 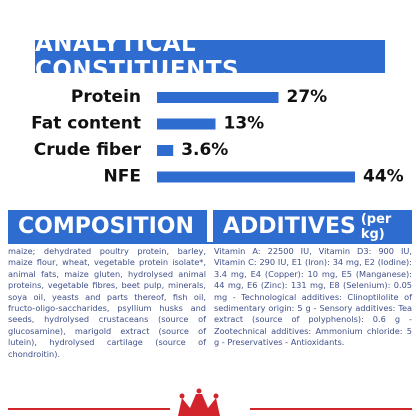 What do you see at coordinates (289, 226) in the screenshot?
I see `additives-title: ADDITIVES` at bounding box center [289, 226].